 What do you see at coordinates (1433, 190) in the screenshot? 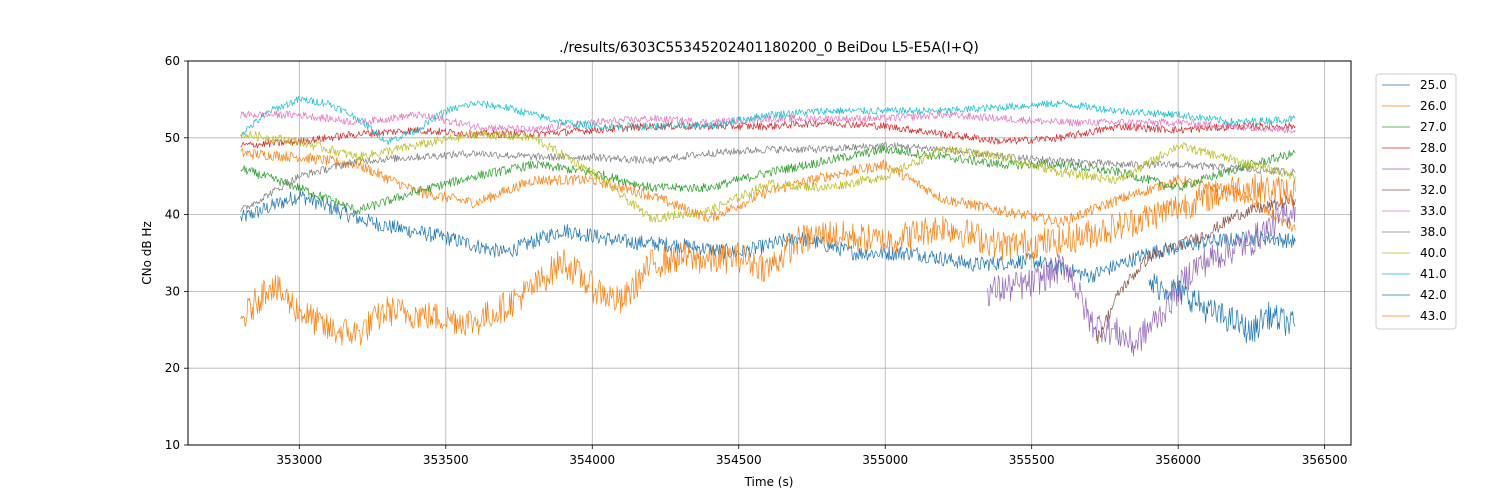
I see `legend-label: 32.0` at bounding box center [1433, 190].